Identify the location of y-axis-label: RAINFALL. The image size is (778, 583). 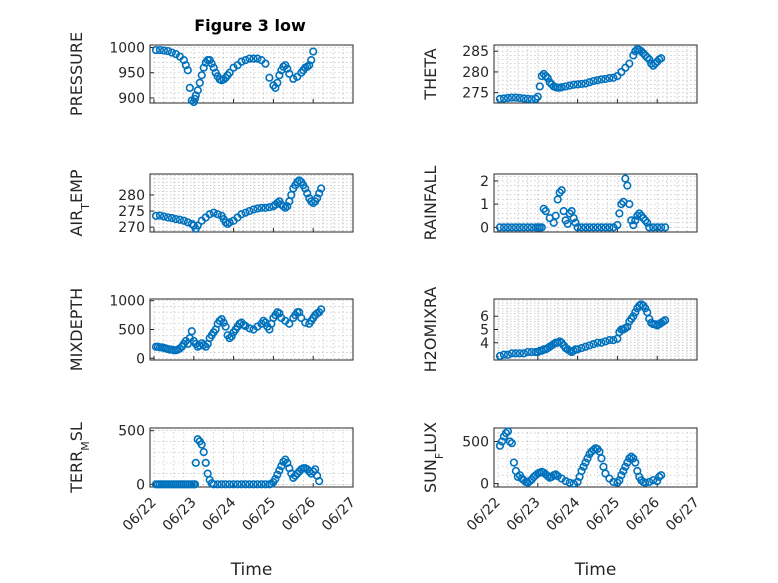
(430, 203).